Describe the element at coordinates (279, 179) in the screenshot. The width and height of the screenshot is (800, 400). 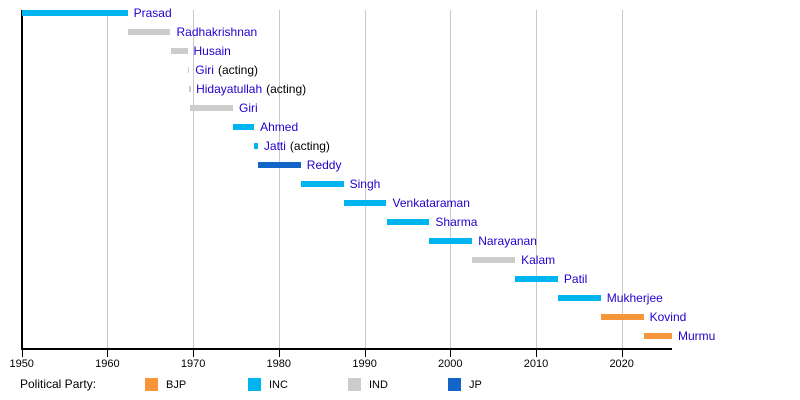
I see `gridline-1980` at that location.